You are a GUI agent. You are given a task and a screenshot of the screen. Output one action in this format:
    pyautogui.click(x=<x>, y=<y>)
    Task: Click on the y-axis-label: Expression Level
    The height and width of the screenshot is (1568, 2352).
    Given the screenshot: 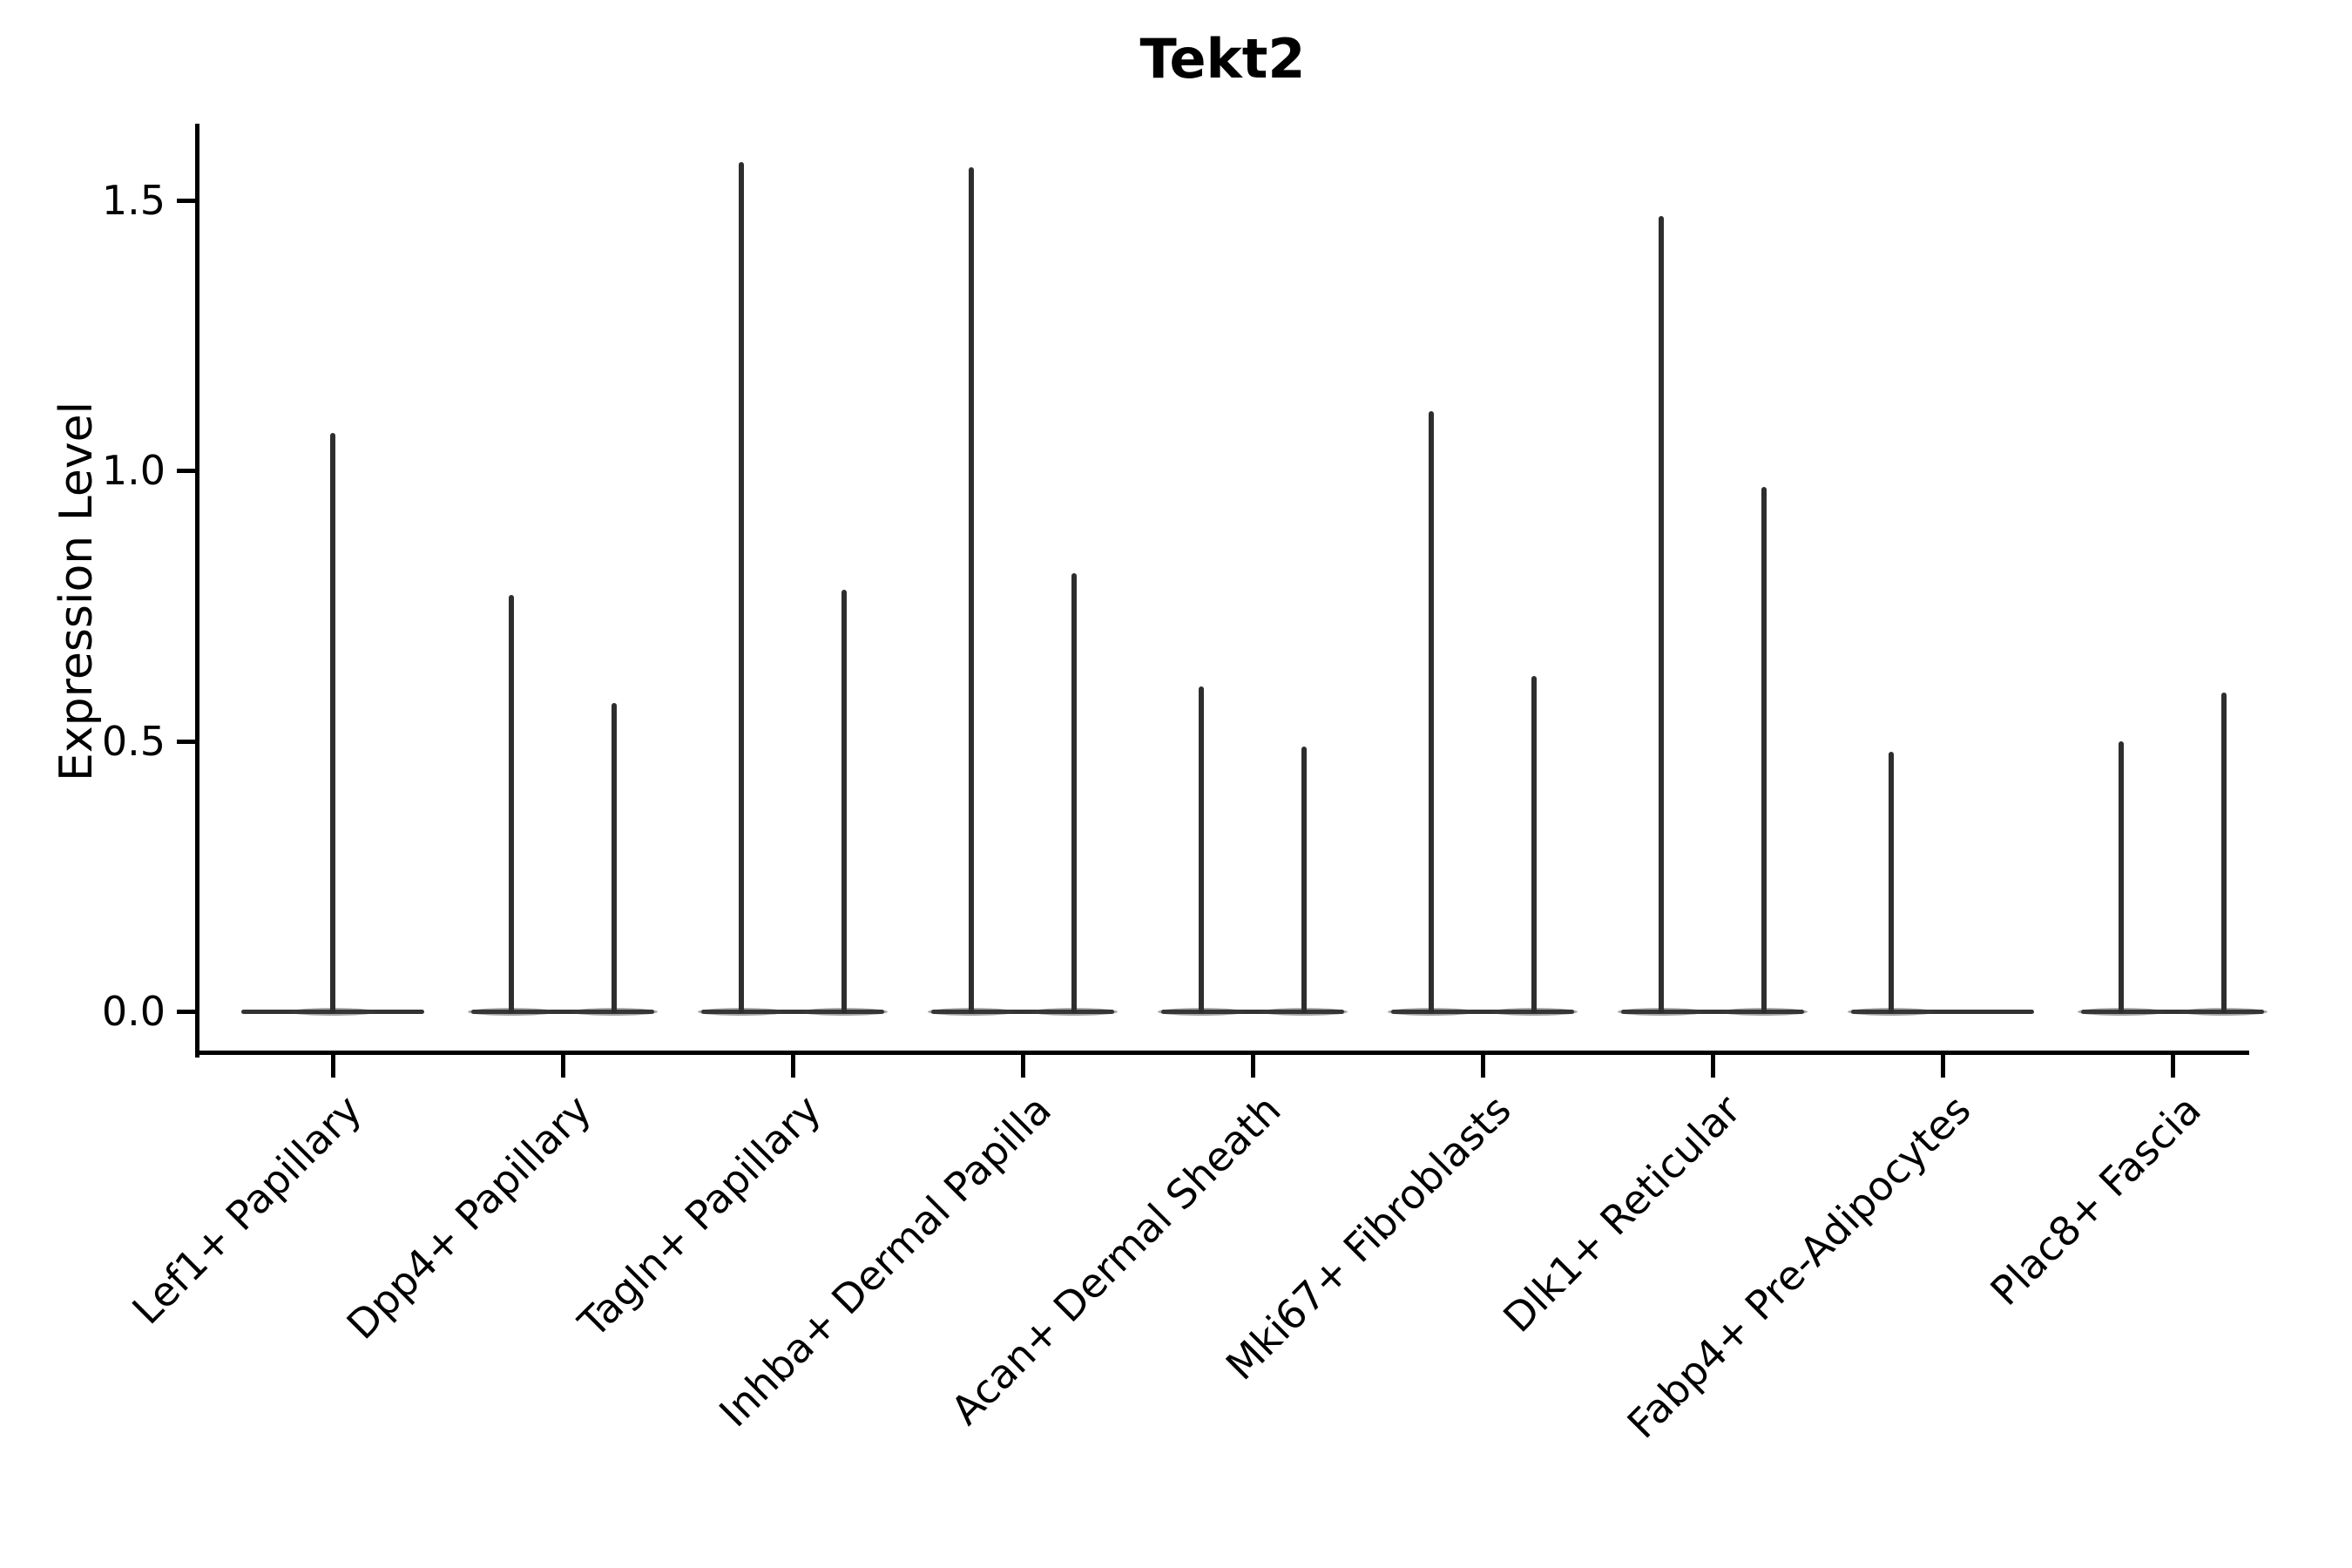 What is the action you would take?
    pyautogui.click(x=77, y=591)
    